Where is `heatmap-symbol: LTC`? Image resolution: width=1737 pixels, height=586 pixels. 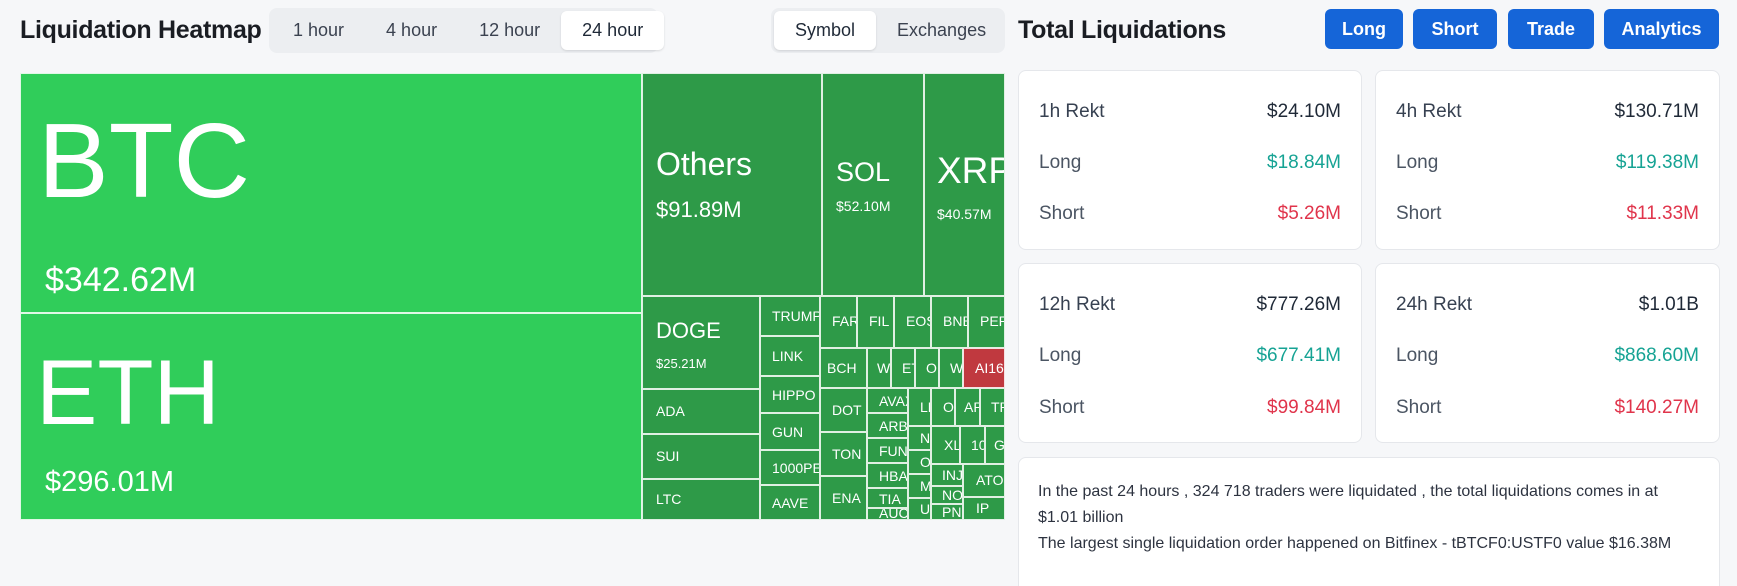
heatmap-symbol: LTC is located at coordinates (669, 499).